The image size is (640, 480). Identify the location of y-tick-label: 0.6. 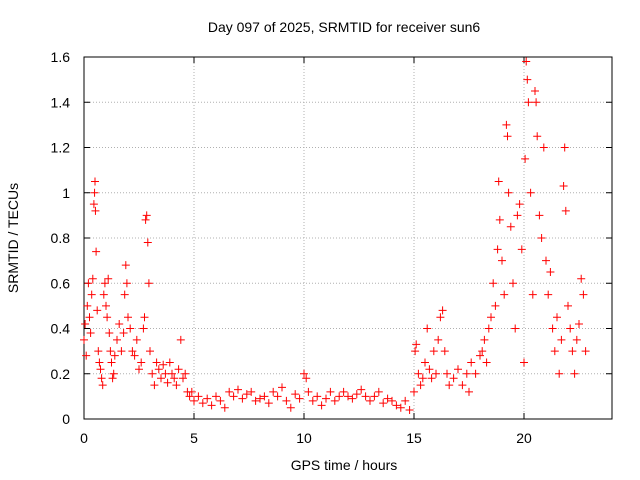
(61, 283).